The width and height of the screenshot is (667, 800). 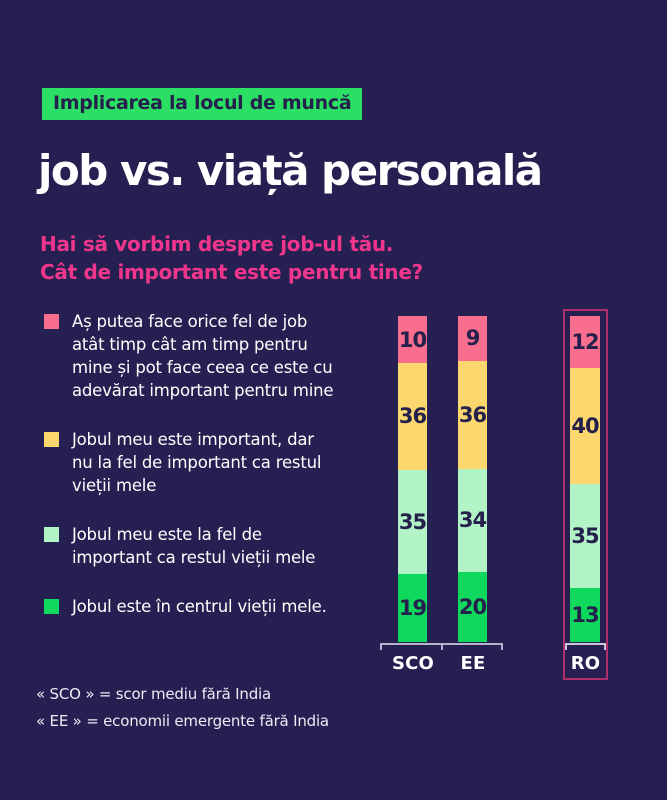 I want to click on segment-value: 13, so click(x=585, y=615).